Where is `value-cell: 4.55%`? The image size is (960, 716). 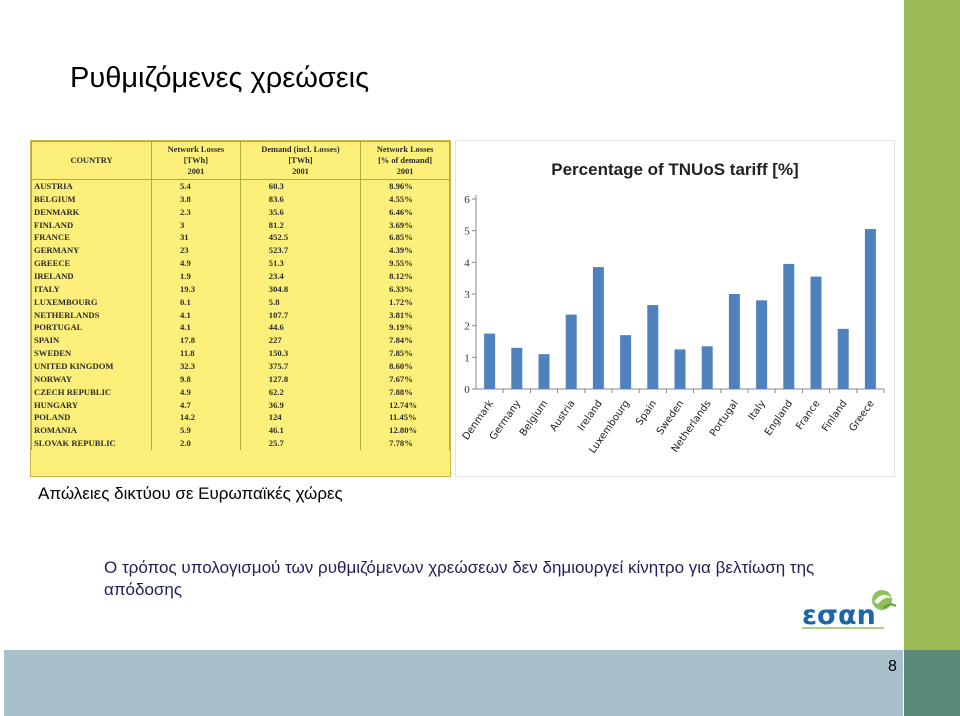 value-cell: 4.55% is located at coordinates (405, 199).